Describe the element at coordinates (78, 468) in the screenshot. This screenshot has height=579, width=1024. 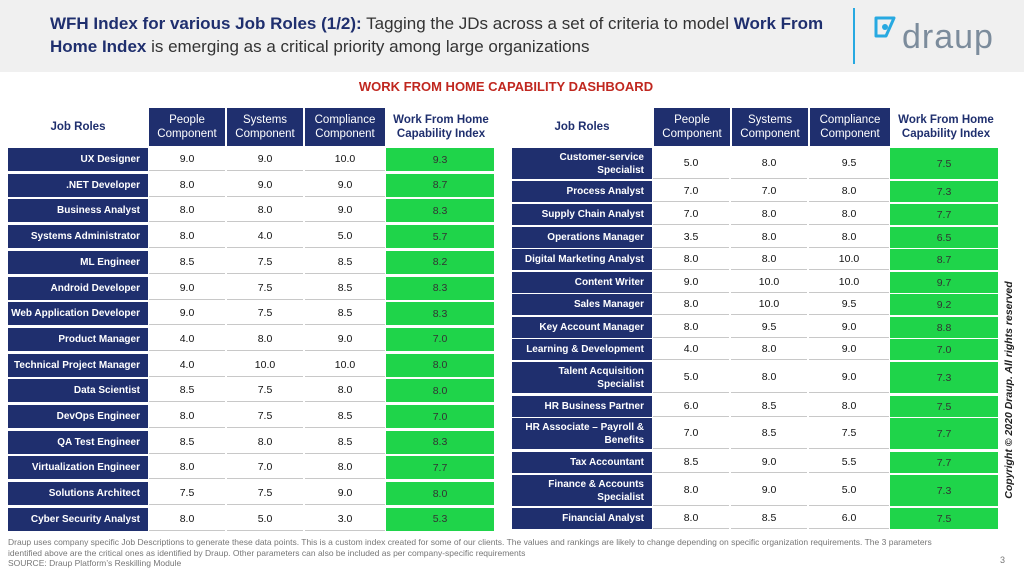
I see `cell-role: Virtualization Engineer` at that location.